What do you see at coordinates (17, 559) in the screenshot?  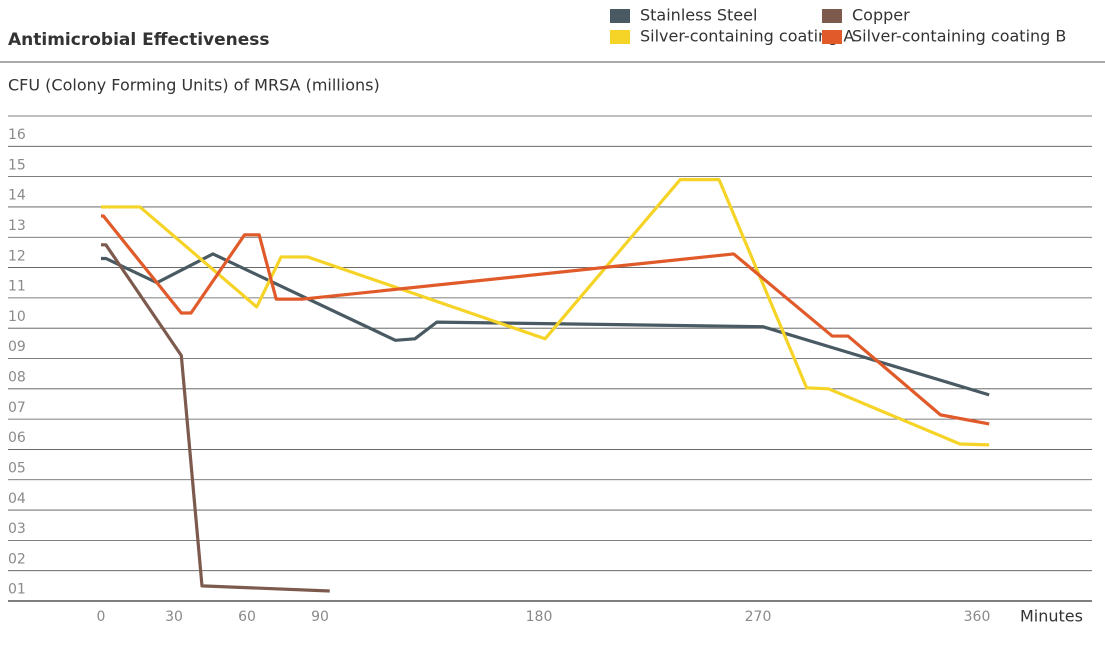 I see `y-tick-label: 02` at bounding box center [17, 559].